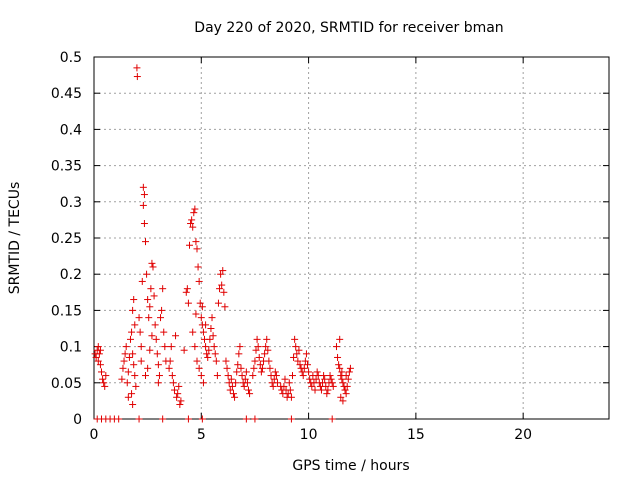 This screenshot has width=640, height=480. I want to click on y-tick-label: 0.35, so click(66, 167).